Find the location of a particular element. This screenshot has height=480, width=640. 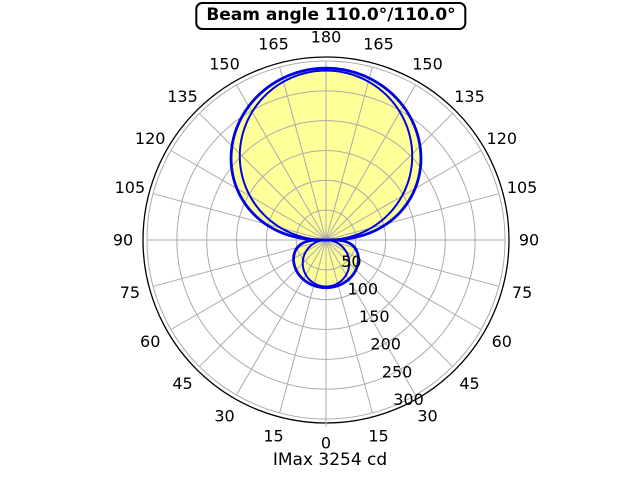

chart-title: Beam angle 110.0°/110.0° is located at coordinates (331, 15).